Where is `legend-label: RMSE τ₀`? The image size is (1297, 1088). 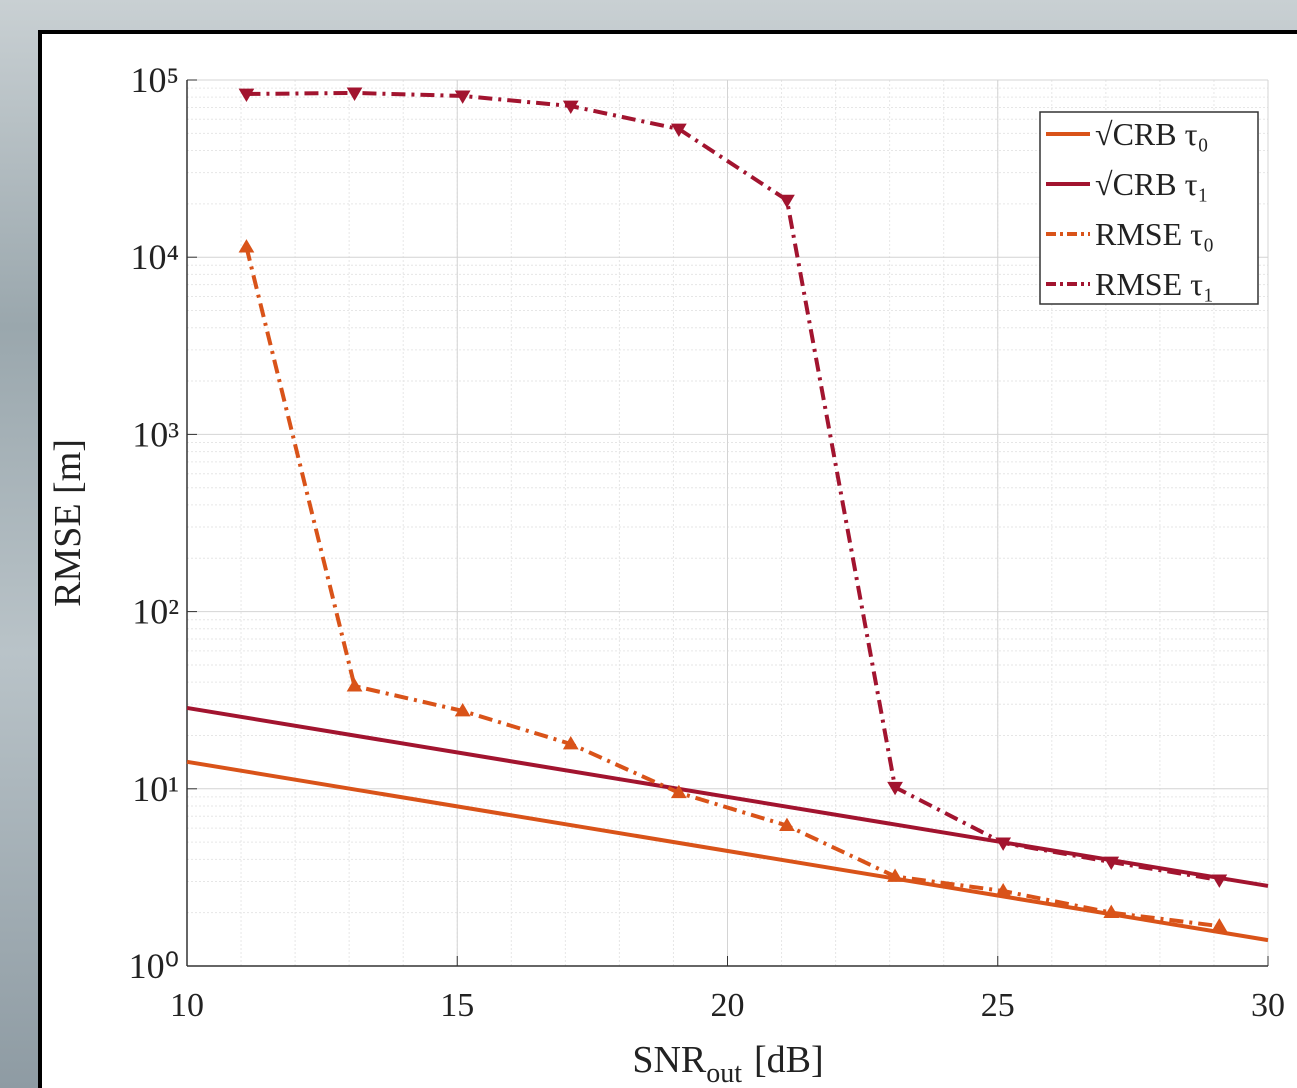
legend-label: RMSE τ₀ is located at coordinates (1154, 234).